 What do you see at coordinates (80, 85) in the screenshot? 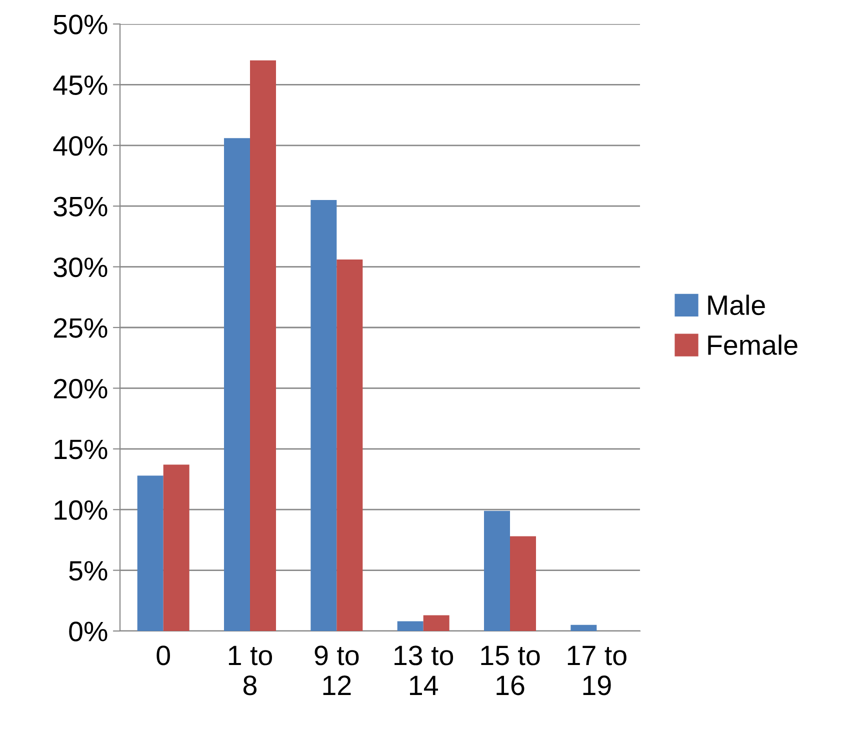
I see `y-tick-label: 45%` at bounding box center [80, 85].